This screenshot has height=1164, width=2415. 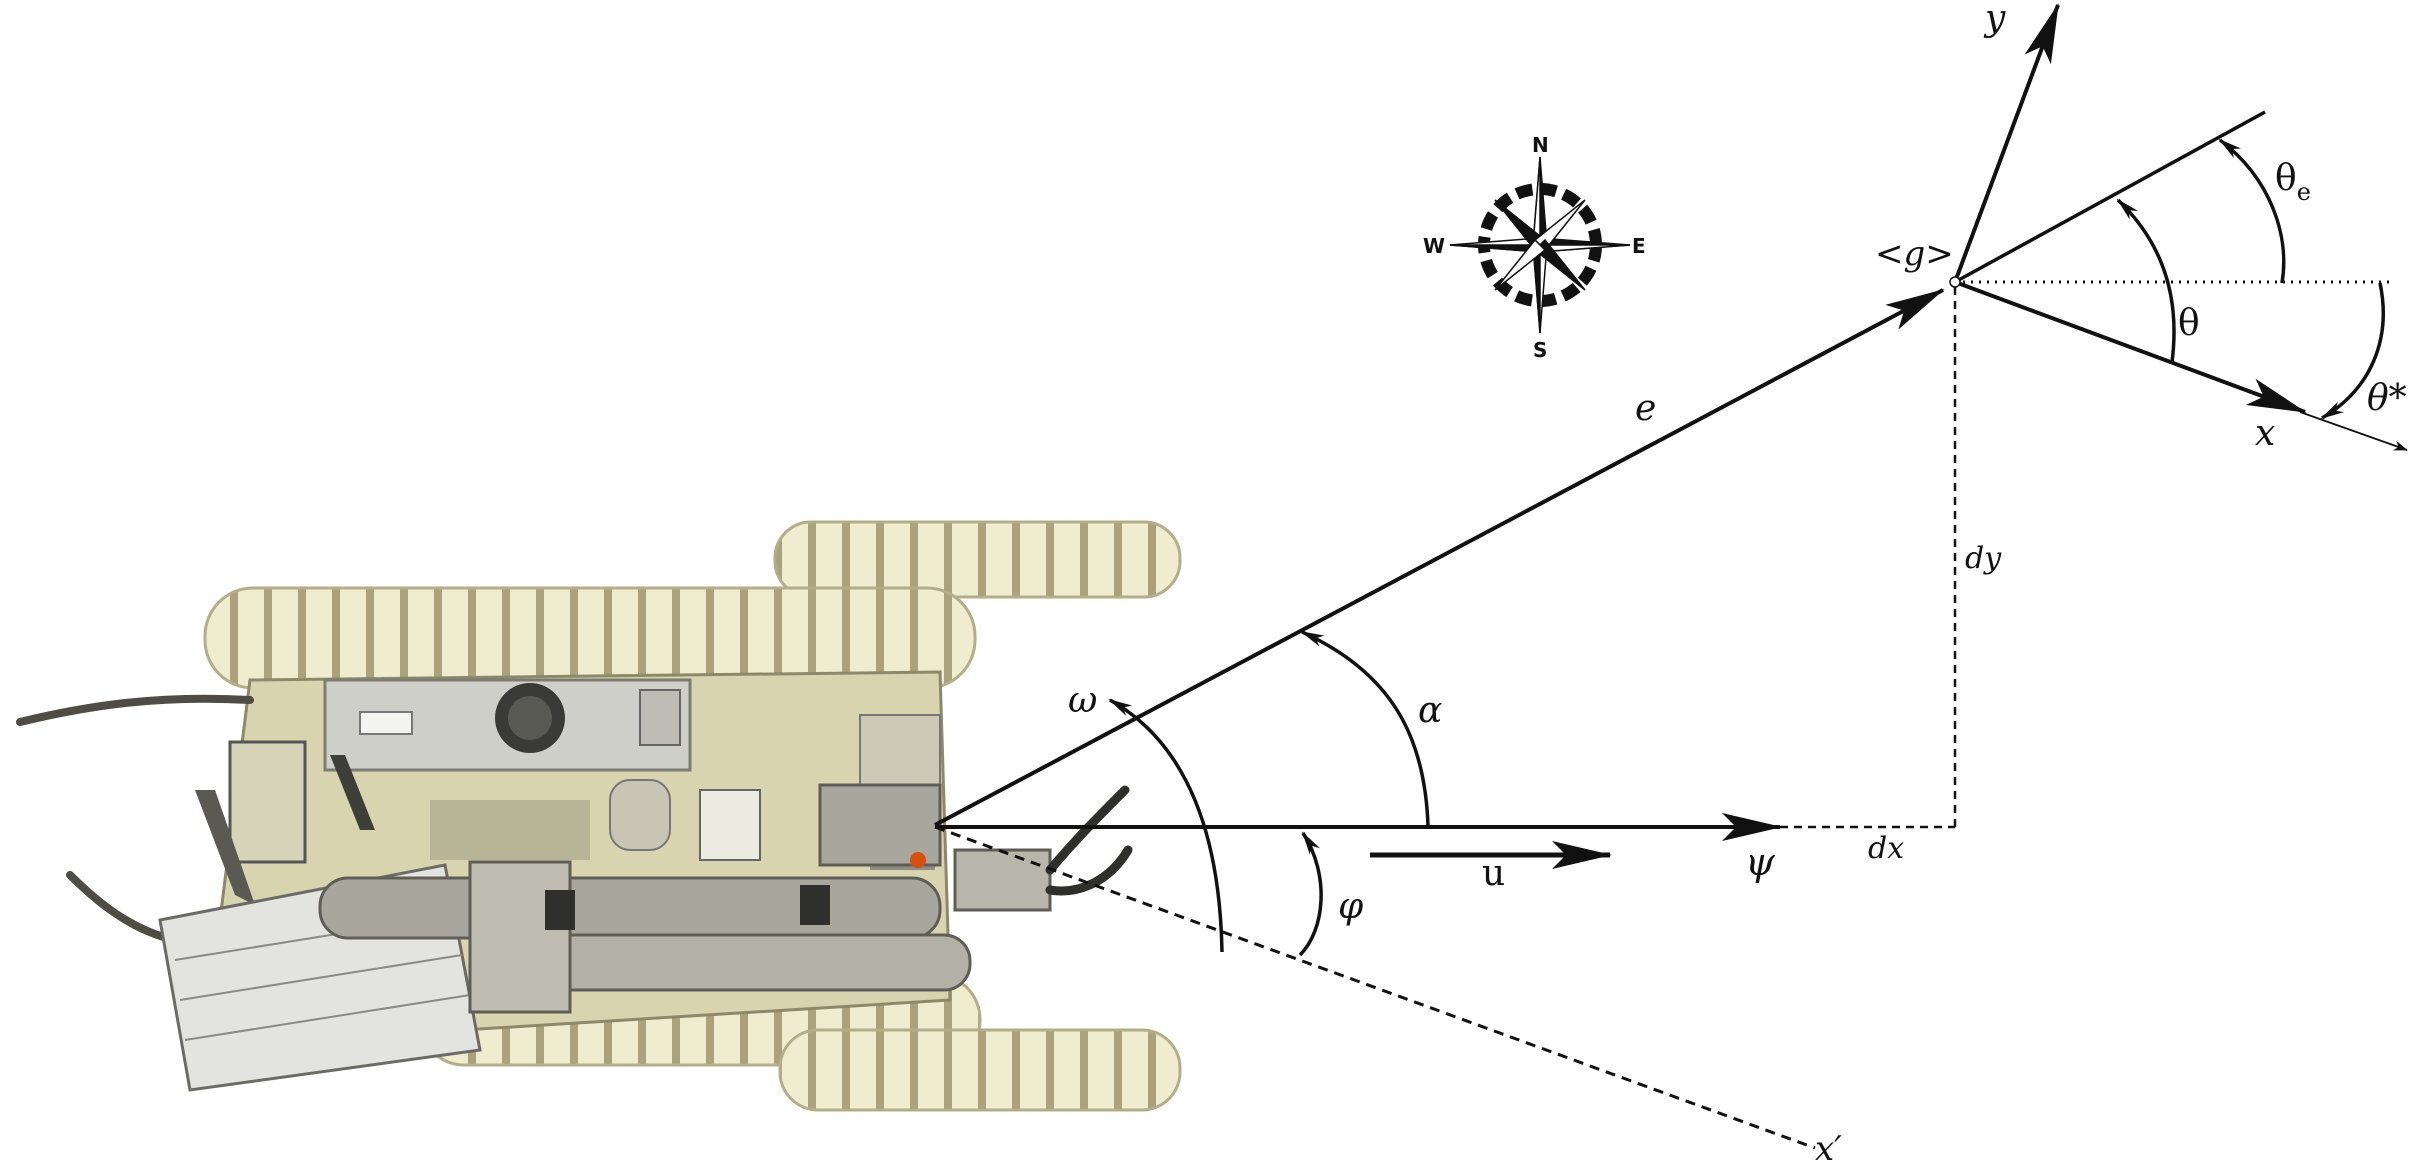 What do you see at coordinates (1540, 145) in the screenshot?
I see `compass-n: N` at bounding box center [1540, 145].